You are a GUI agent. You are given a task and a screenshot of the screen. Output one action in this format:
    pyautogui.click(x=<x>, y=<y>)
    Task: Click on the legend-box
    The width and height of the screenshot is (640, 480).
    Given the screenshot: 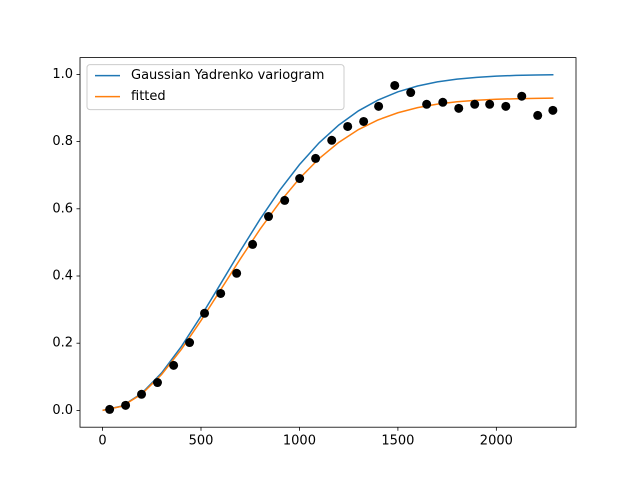 What is the action you would take?
    pyautogui.click(x=215, y=87)
    